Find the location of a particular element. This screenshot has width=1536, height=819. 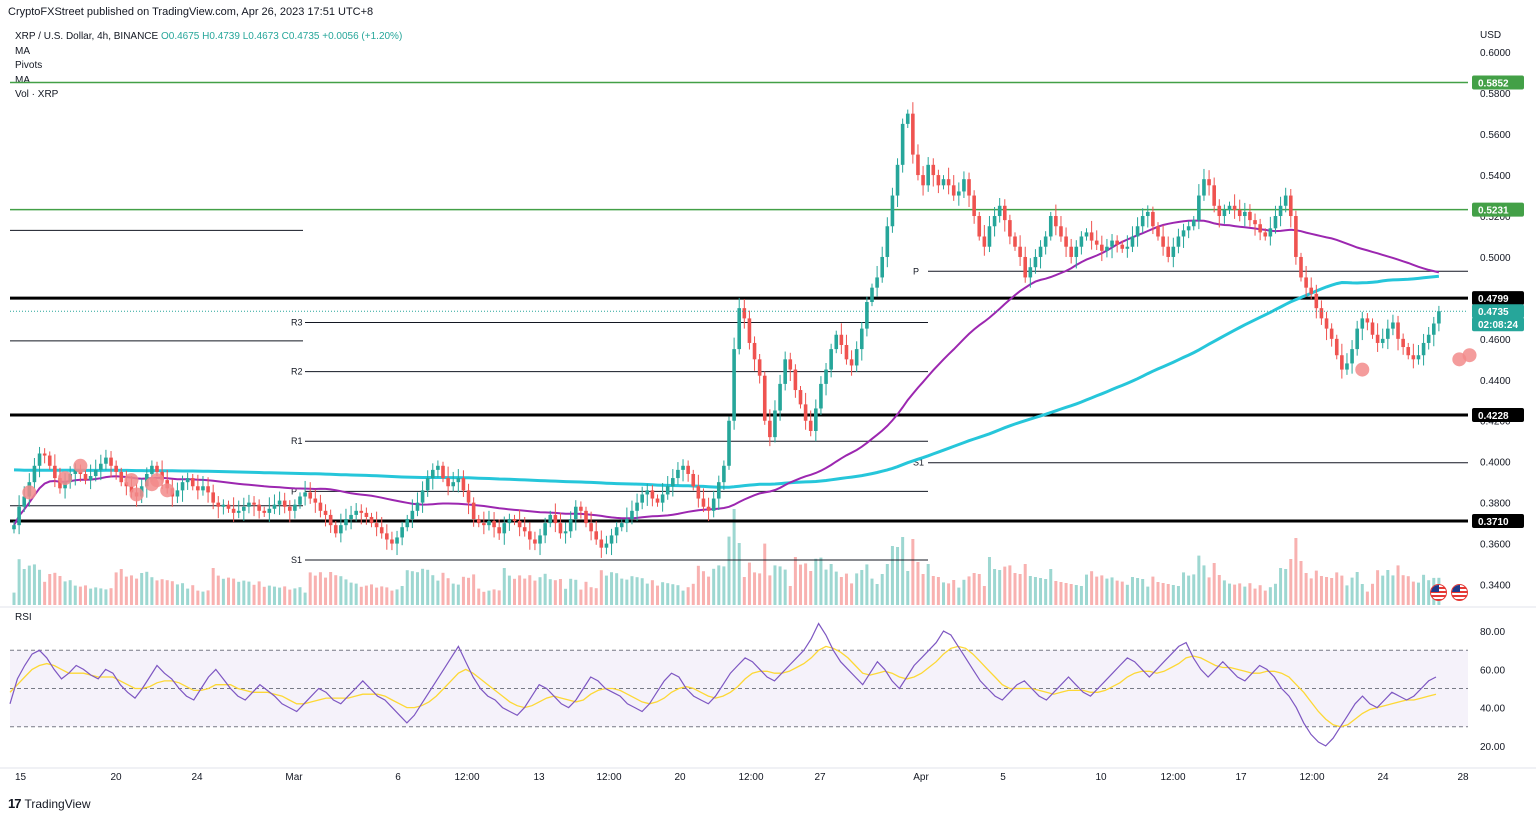

footer-brand: TradingView is located at coordinates (57, 803).